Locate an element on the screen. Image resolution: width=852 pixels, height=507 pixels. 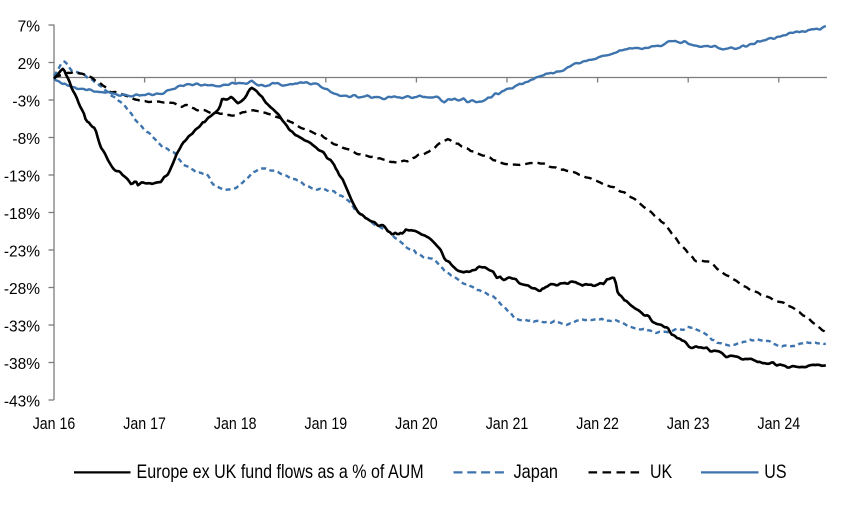
svg-text: Jan 19 is located at coordinates (326, 423).